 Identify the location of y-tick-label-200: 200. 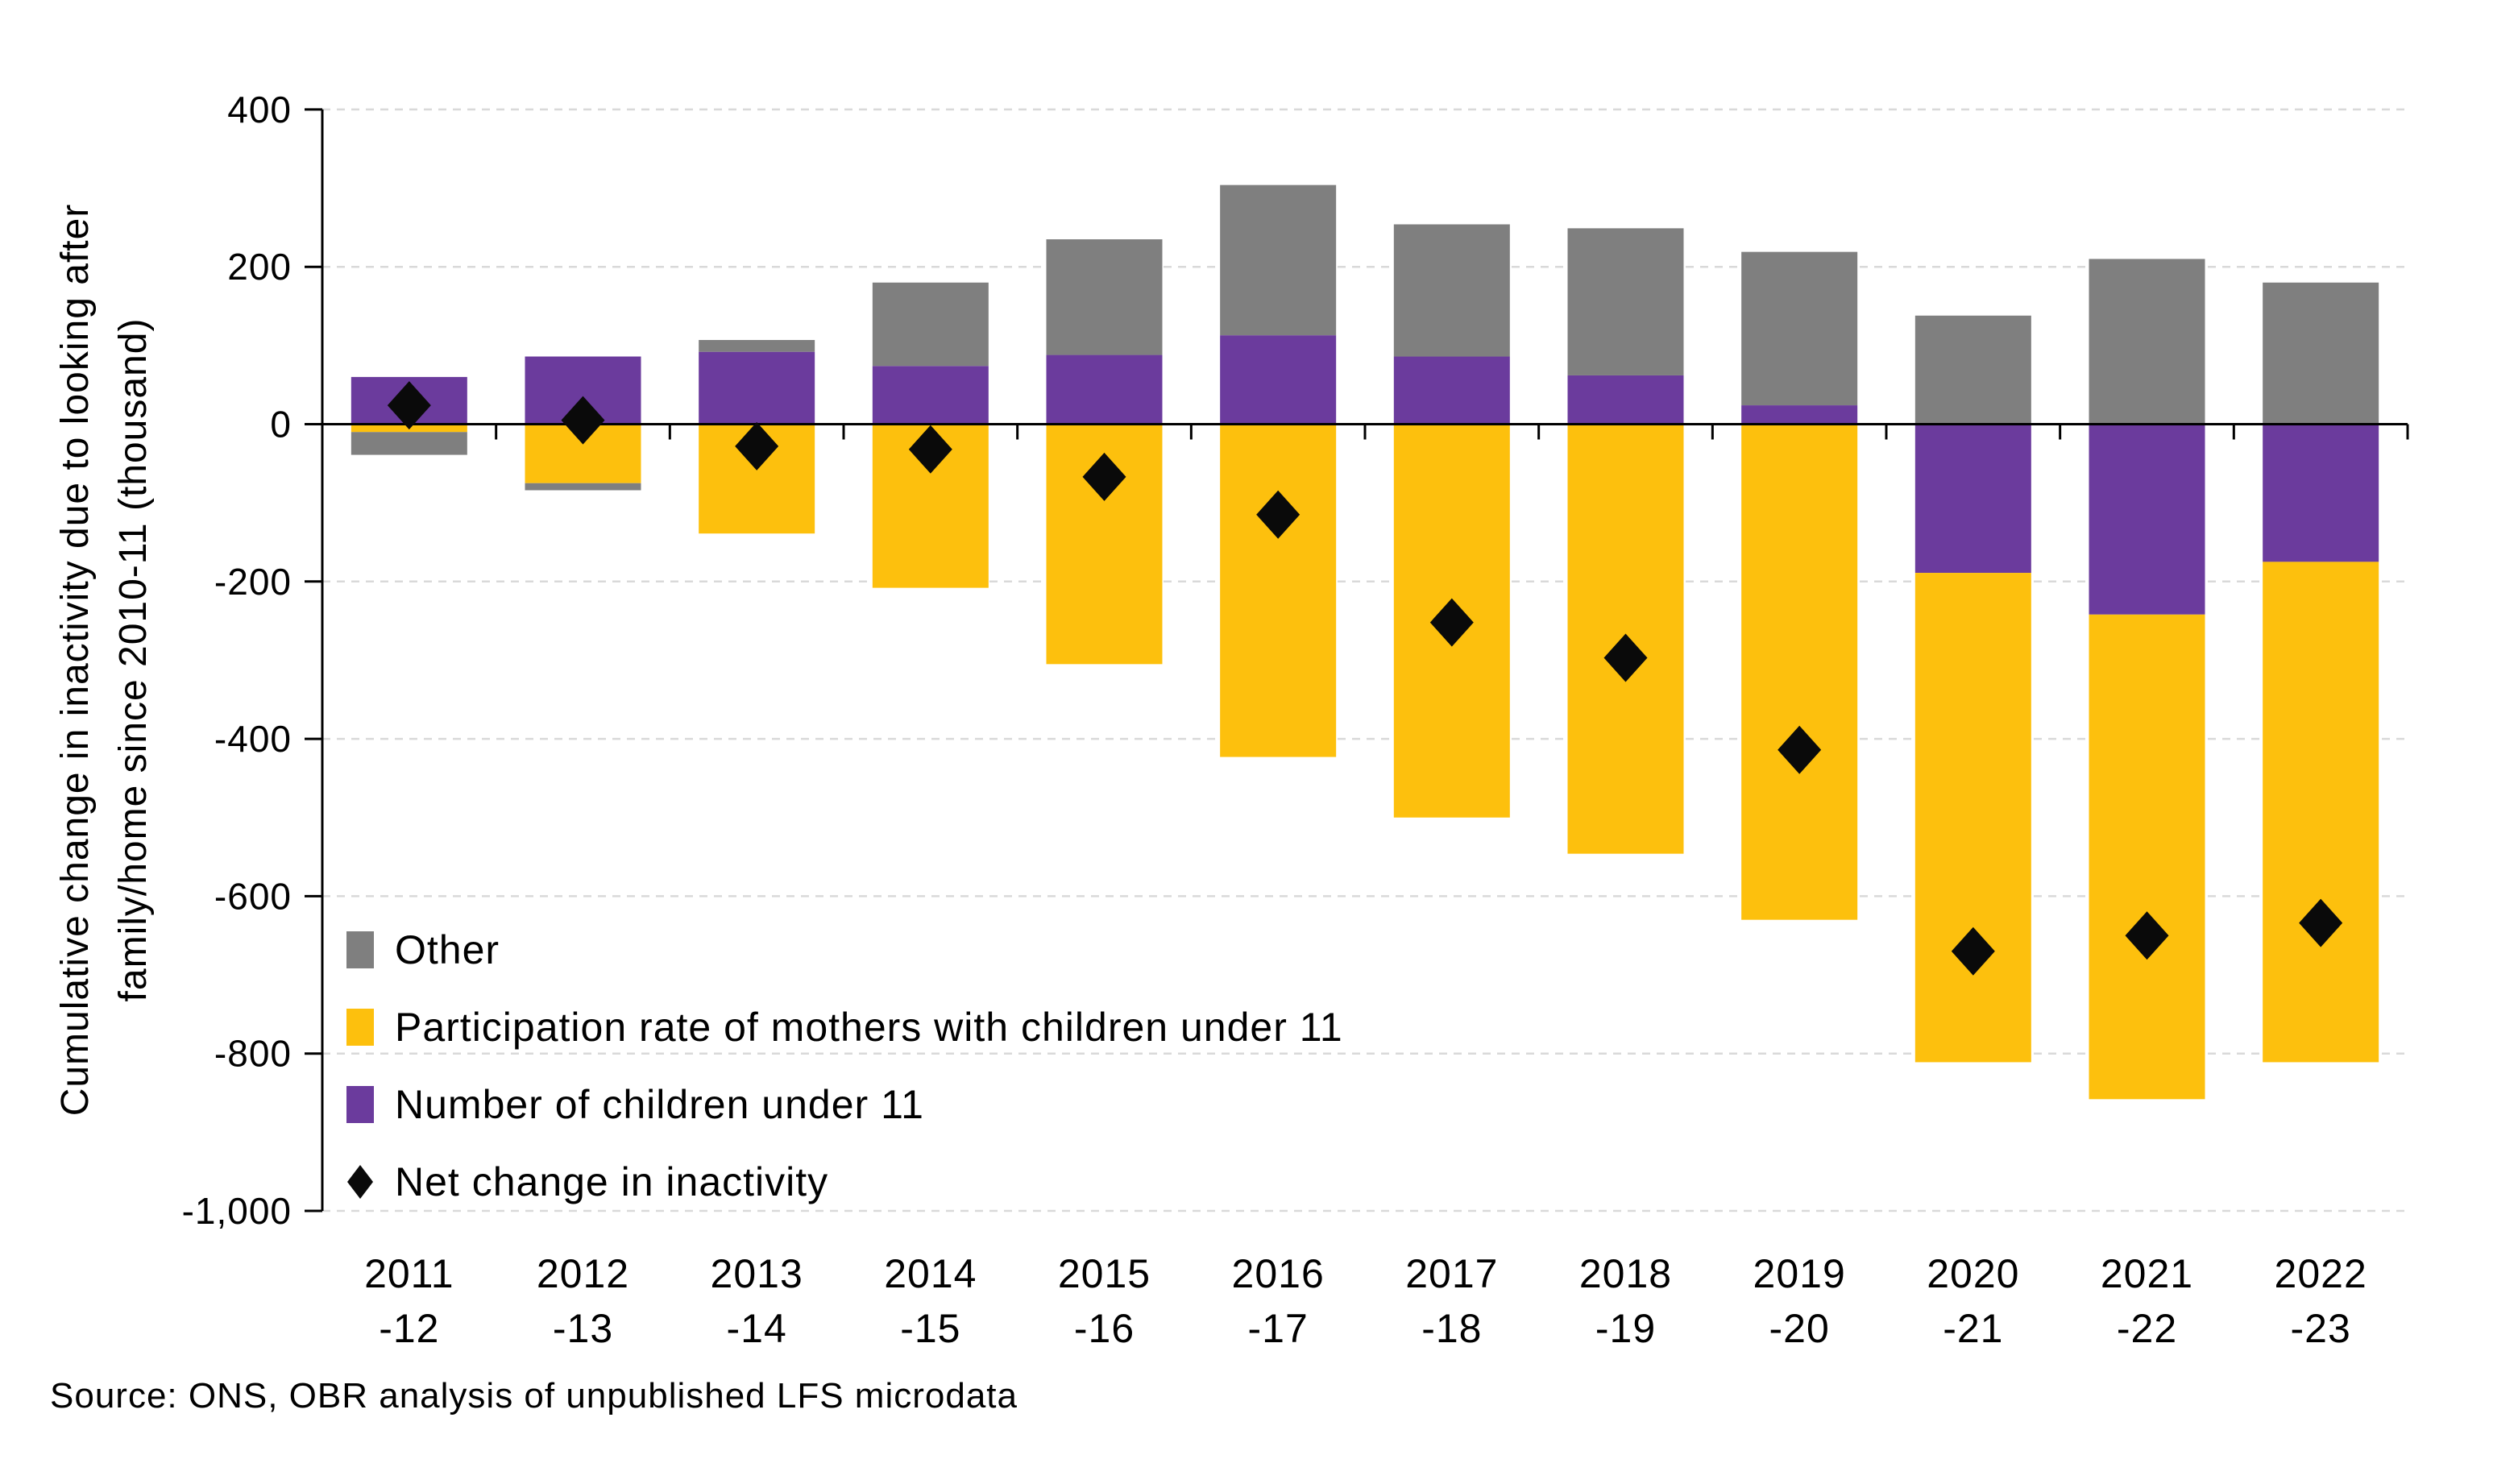
(259, 267).